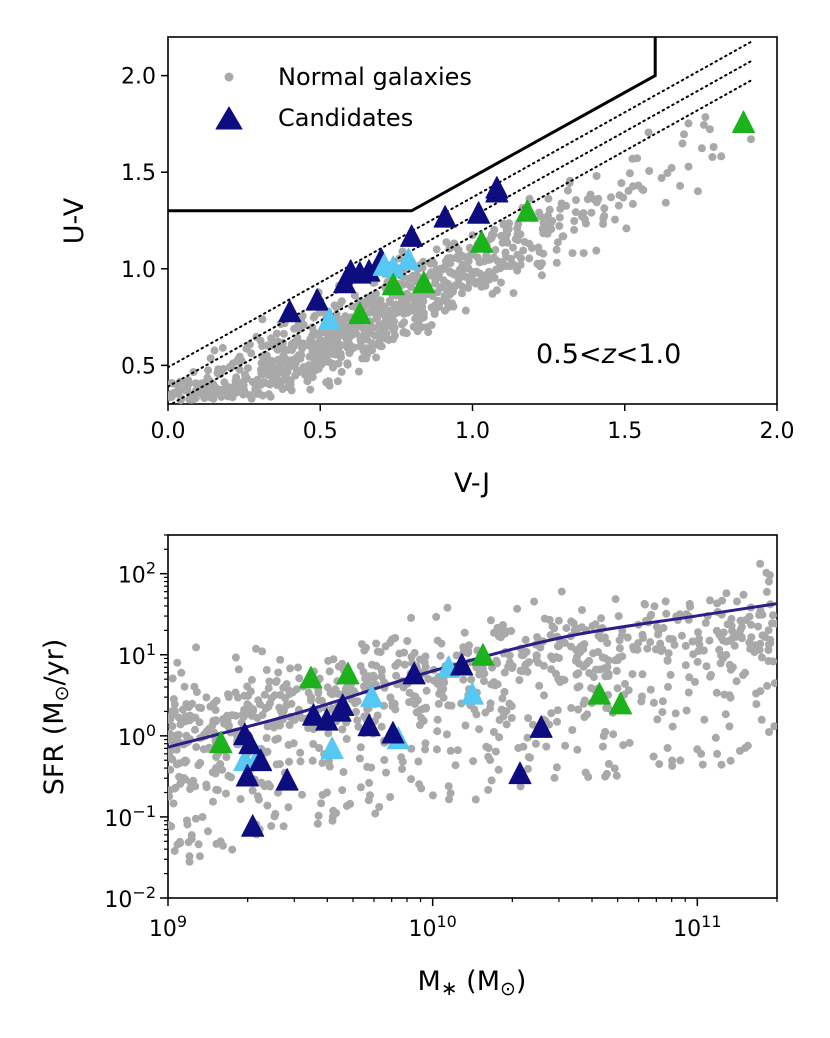  Describe the element at coordinates (472, 983) in the screenshot. I see `bottom-x-axis-label: M∗ (M⊙)` at that location.